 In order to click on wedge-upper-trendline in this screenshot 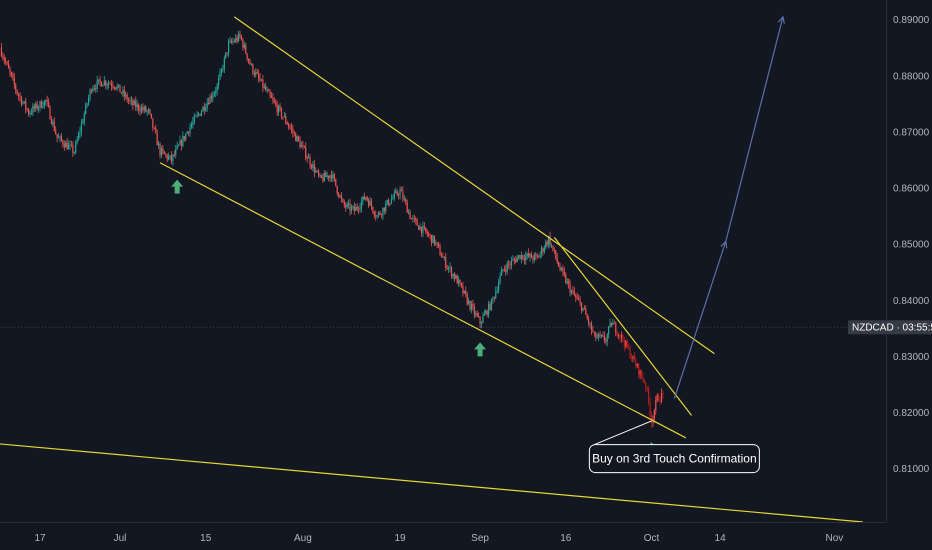, I will do `click(622, 326)`.